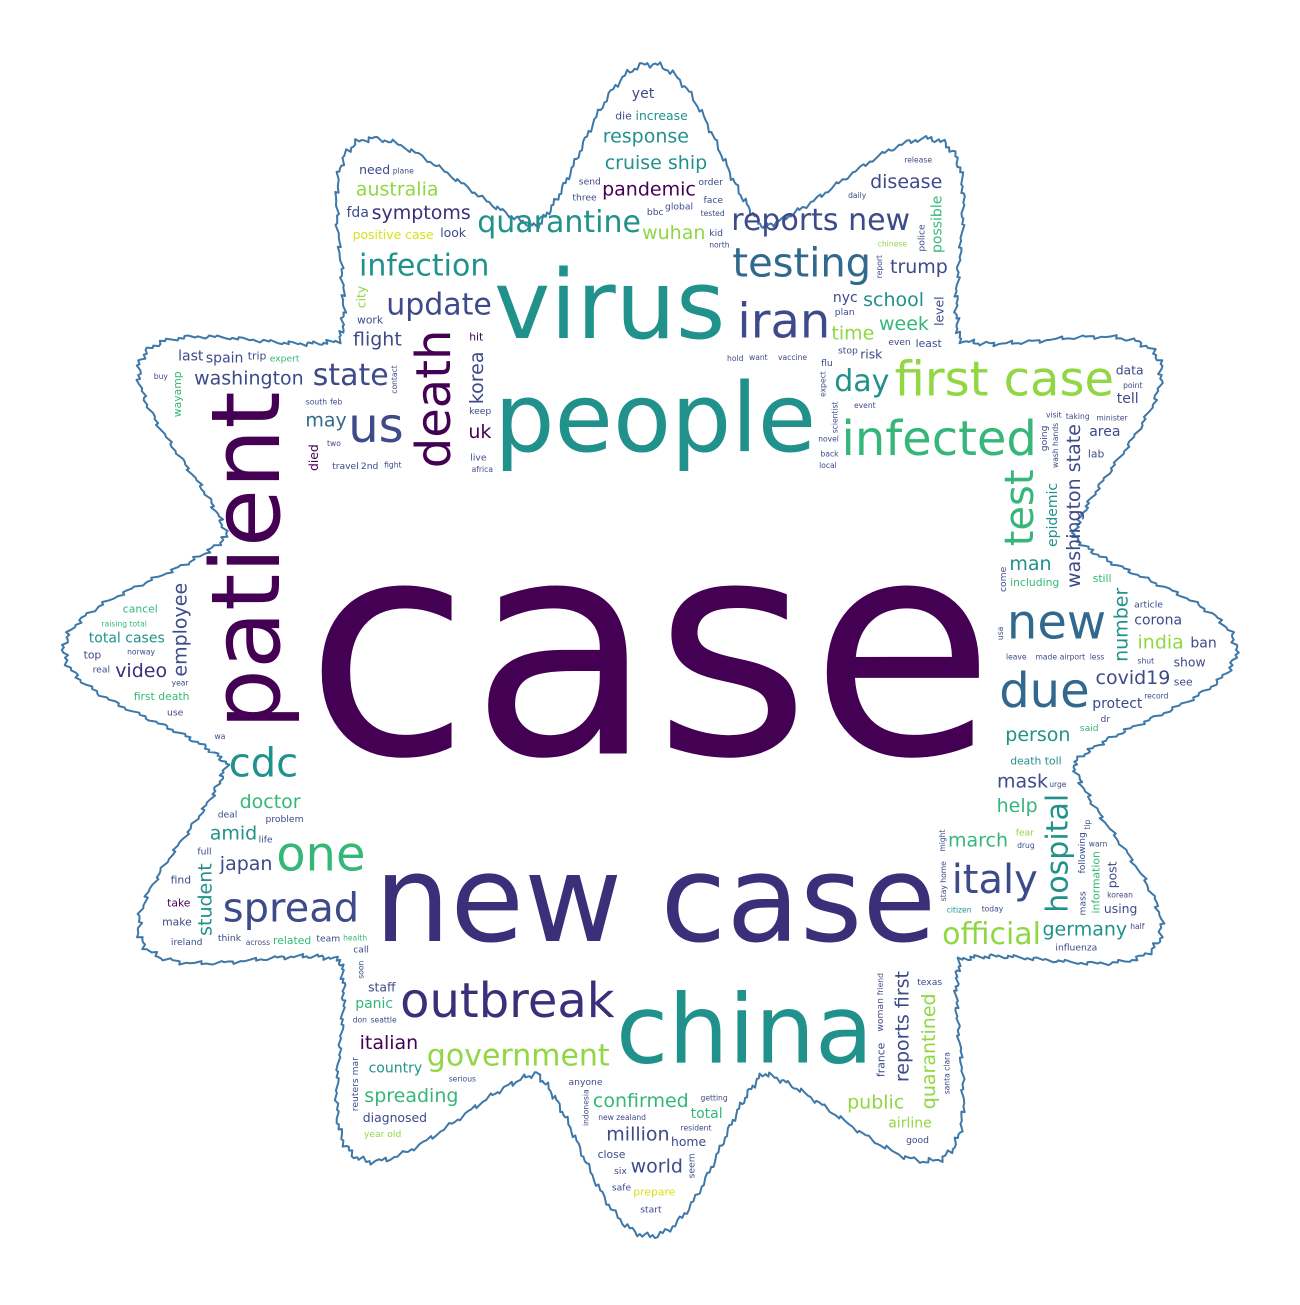  I want to click on word-send: send, so click(590, 182).